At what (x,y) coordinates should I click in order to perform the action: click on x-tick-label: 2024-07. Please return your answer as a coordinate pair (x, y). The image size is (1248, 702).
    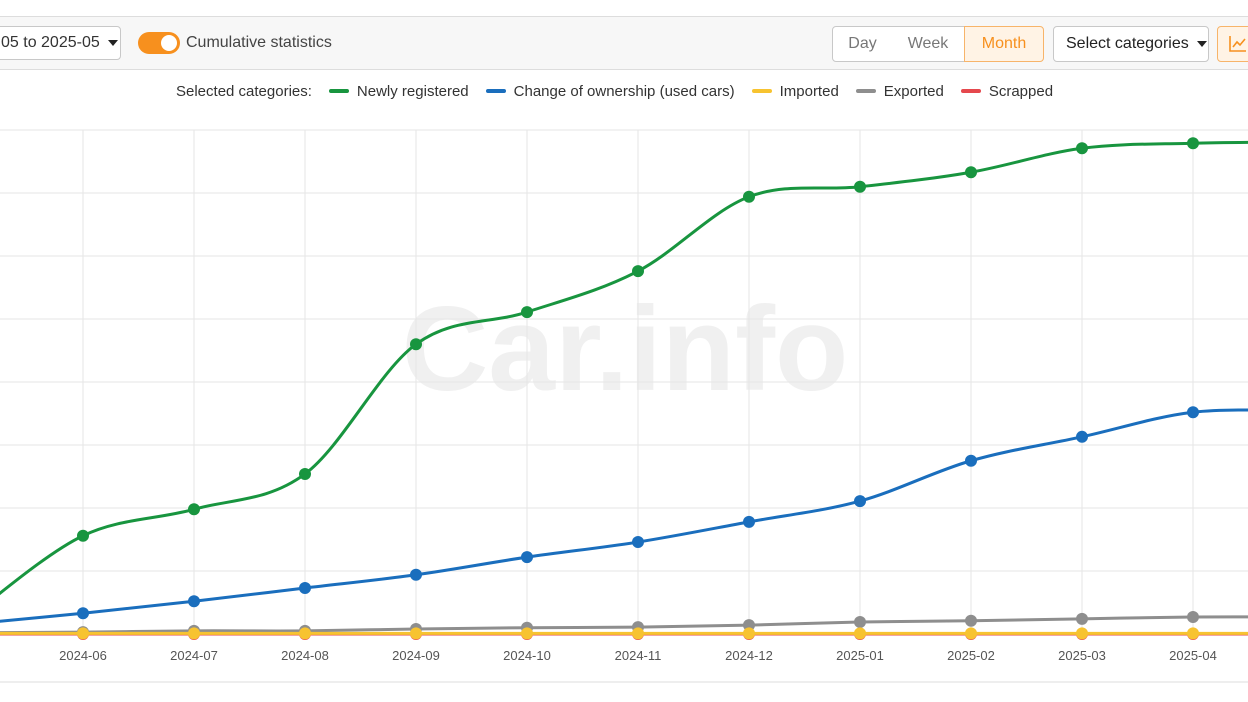
    Looking at the image, I should click on (194, 655).